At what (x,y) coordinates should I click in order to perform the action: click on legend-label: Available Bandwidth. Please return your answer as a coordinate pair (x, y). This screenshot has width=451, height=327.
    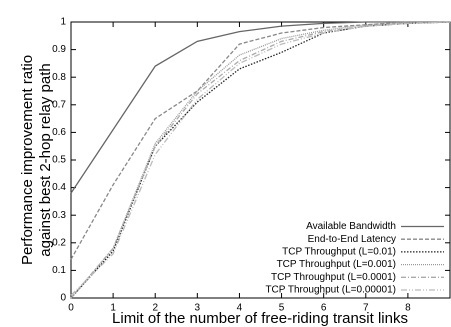
    Looking at the image, I should click on (351, 226).